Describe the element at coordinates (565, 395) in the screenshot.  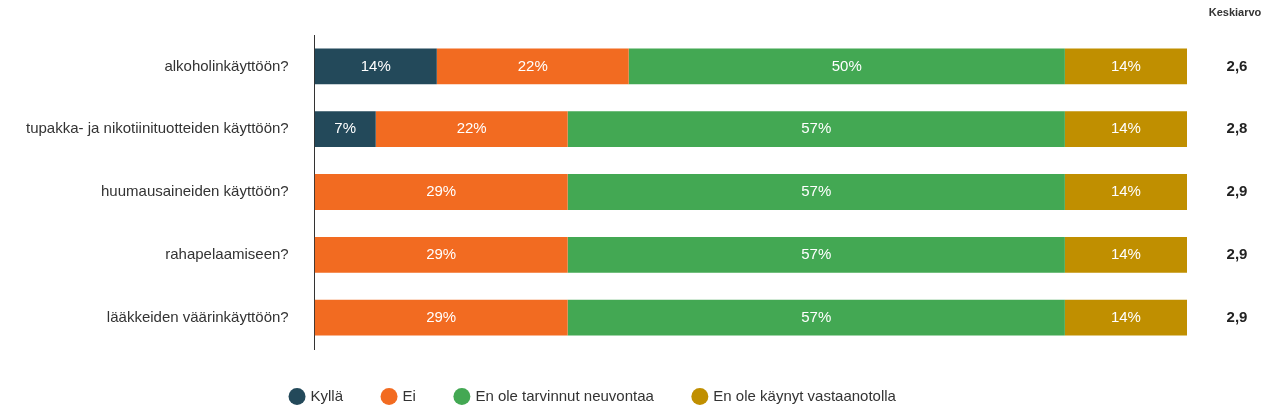
I see `legend-label: En ole tarvinnut neuvontaa` at that location.